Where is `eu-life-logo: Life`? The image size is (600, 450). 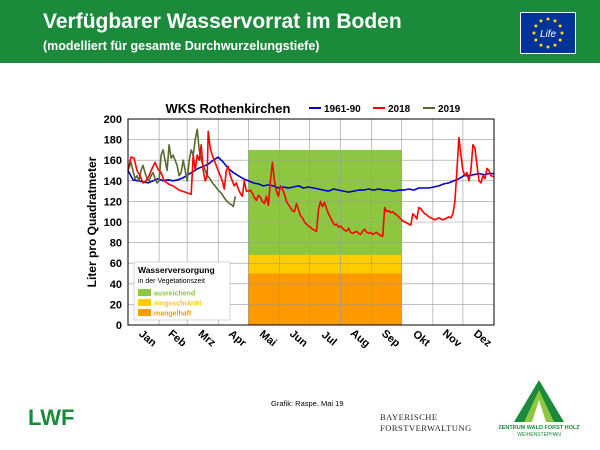
eu-life-logo: Life is located at coordinates (548, 33).